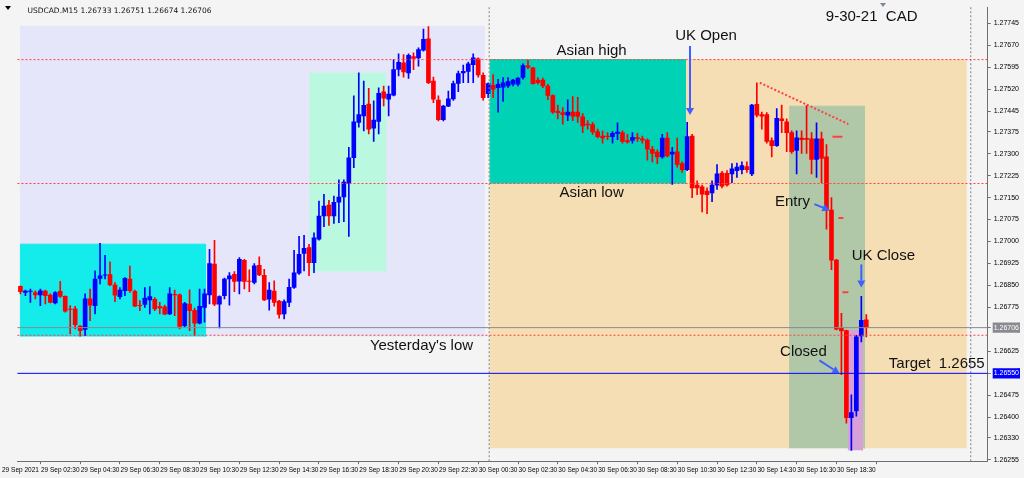 The height and width of the screenshot is (478, 1024). Describe the element at coordinates (871, 16) in the screenshot. I see `chart-subtitle: 9-30-21 CAD` at that location.